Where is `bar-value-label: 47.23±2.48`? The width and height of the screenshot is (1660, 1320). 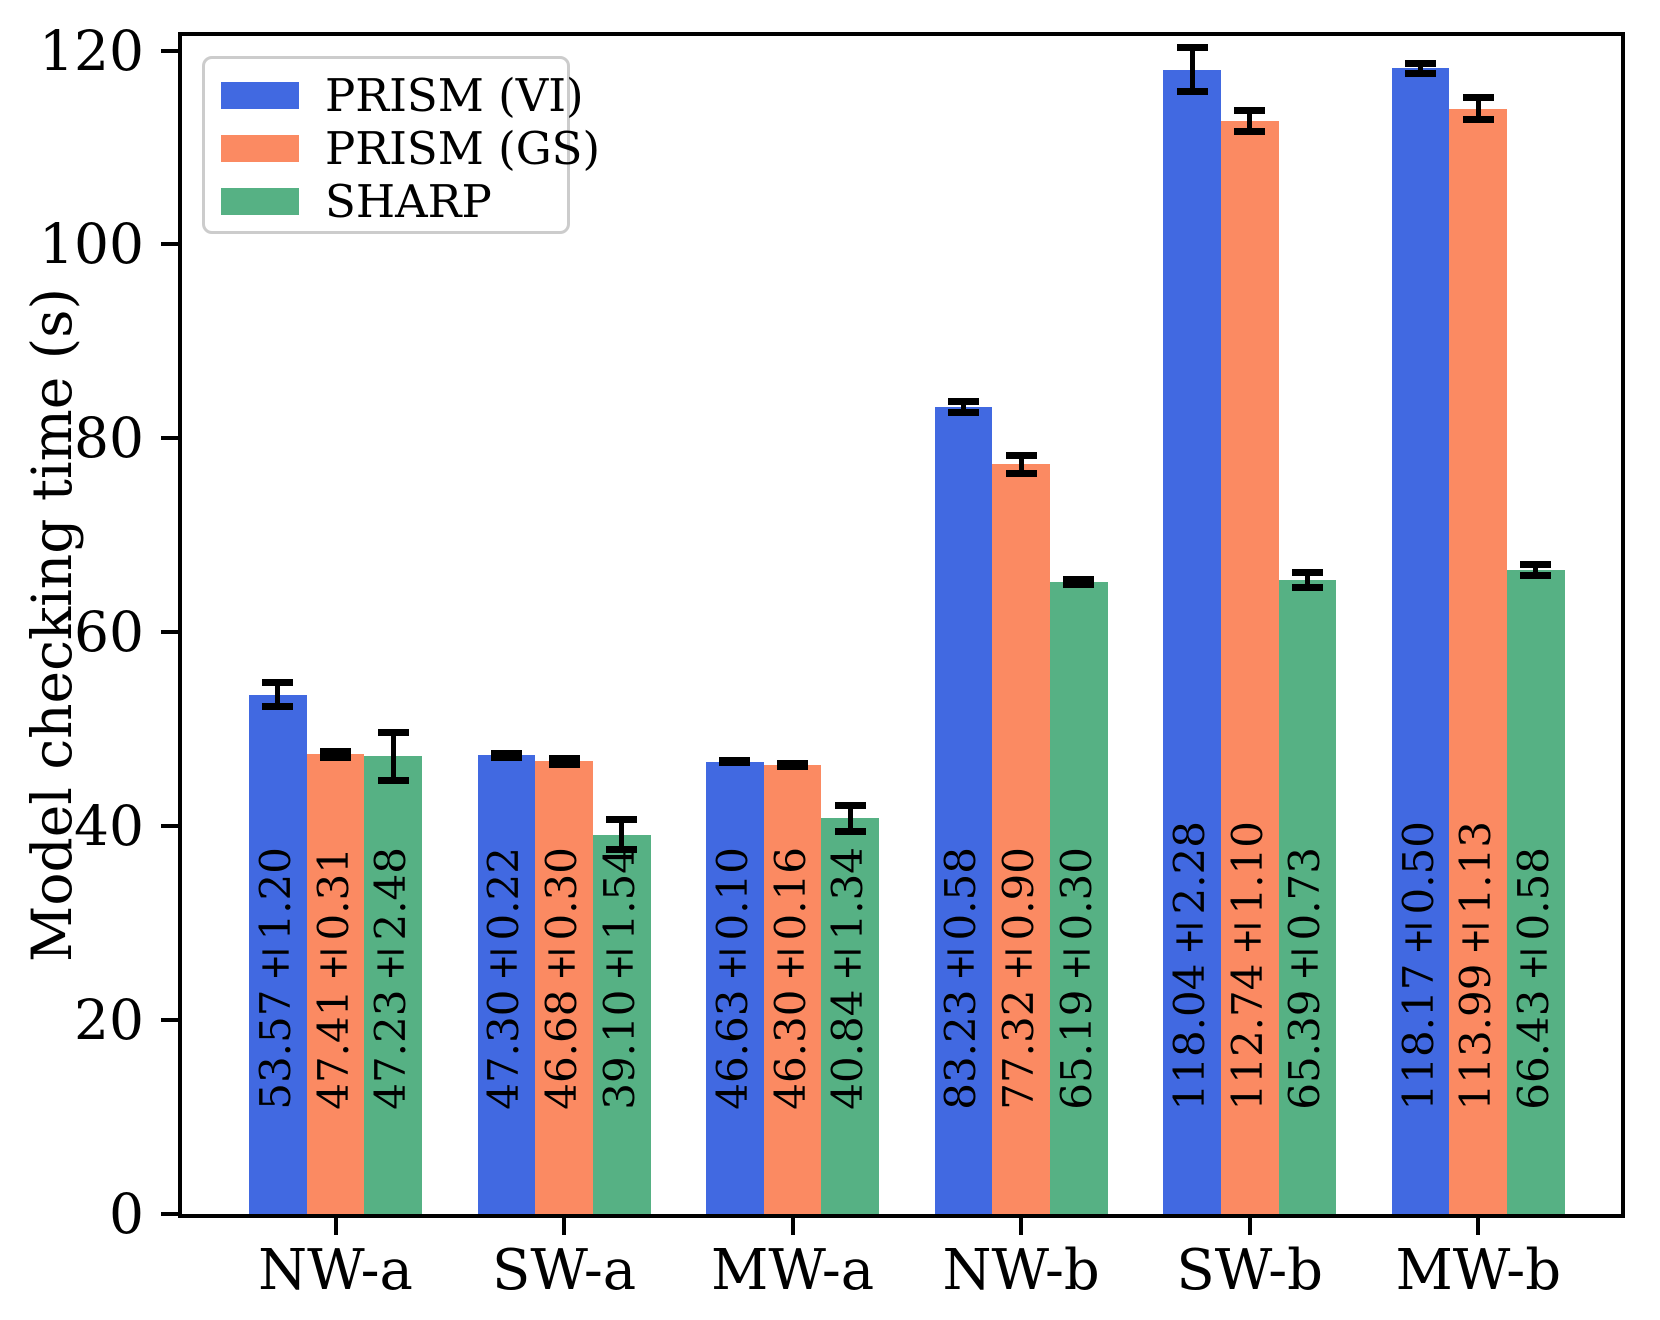
bar-value-label: 47.23±2.48 is located at coordinates (391, 978).